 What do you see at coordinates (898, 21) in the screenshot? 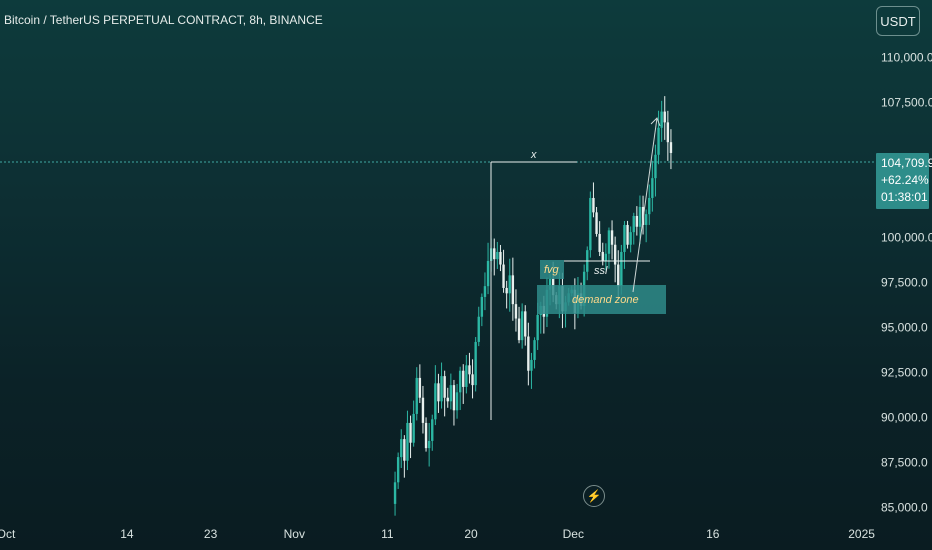
I see `currency-button: USDT` at bounding box center [898, 21].